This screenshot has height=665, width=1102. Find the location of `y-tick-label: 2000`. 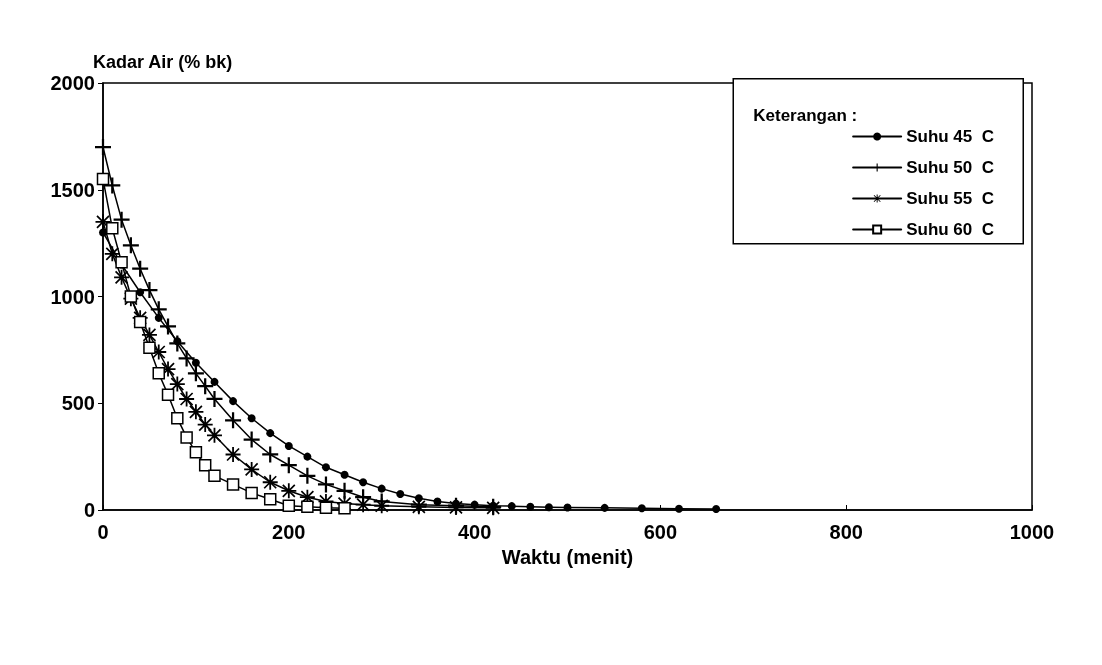

y-tick-label: 2000 is located at coordinates (72, 83).